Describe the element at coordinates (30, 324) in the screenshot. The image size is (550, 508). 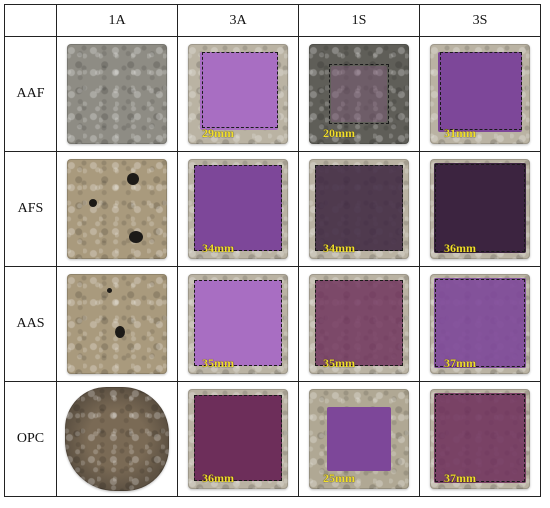
I see `row-label-aas: AAS` at that location.